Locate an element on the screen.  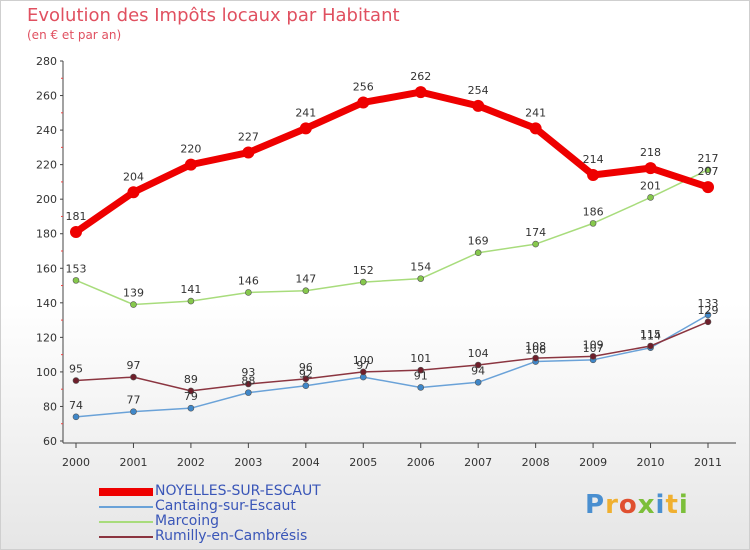
x-tick-label: 2000 is located at coordinates (76, 462).